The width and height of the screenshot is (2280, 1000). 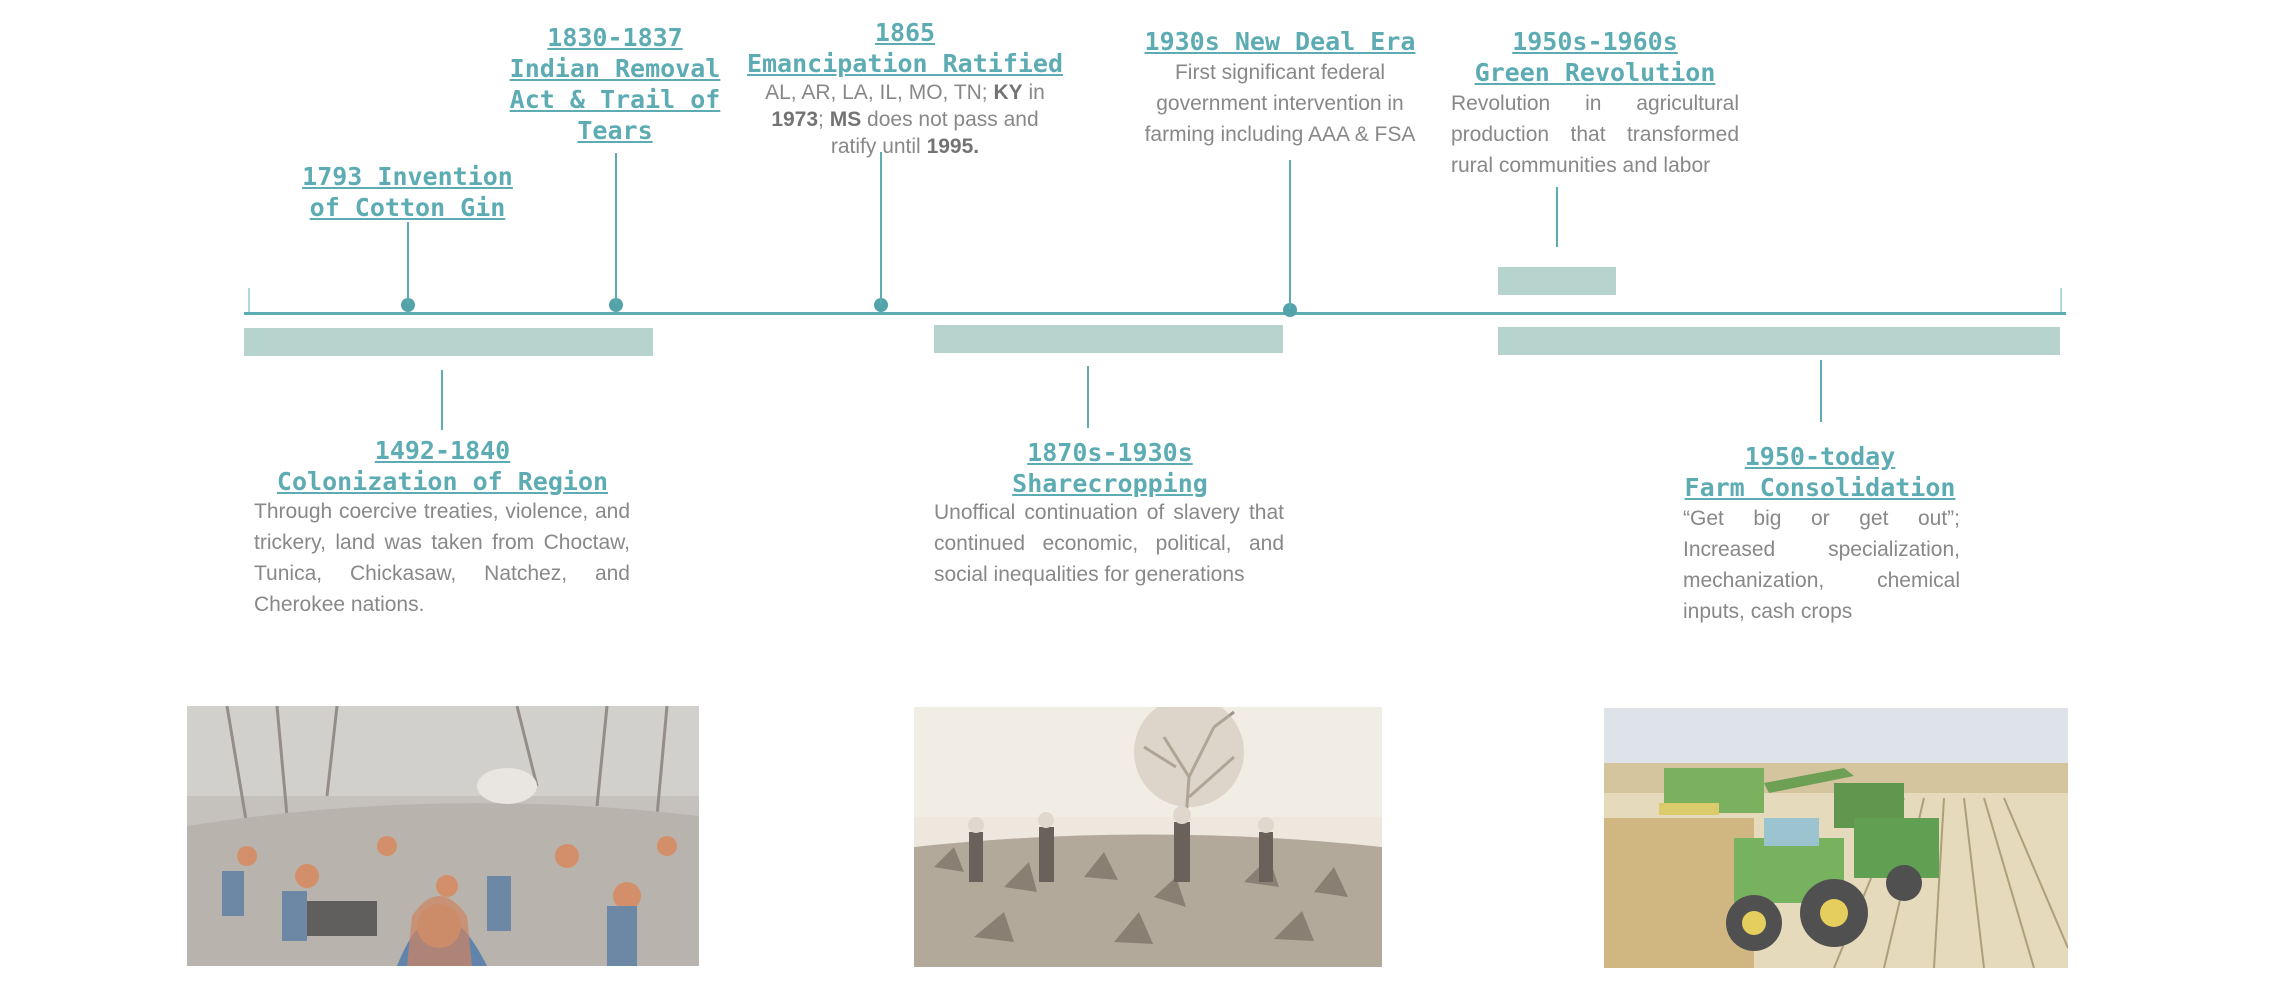 What do you see at coordinates (1155, 313) in the screenshot?
I see `timeline-axis` at bounding box center [1155, 313].